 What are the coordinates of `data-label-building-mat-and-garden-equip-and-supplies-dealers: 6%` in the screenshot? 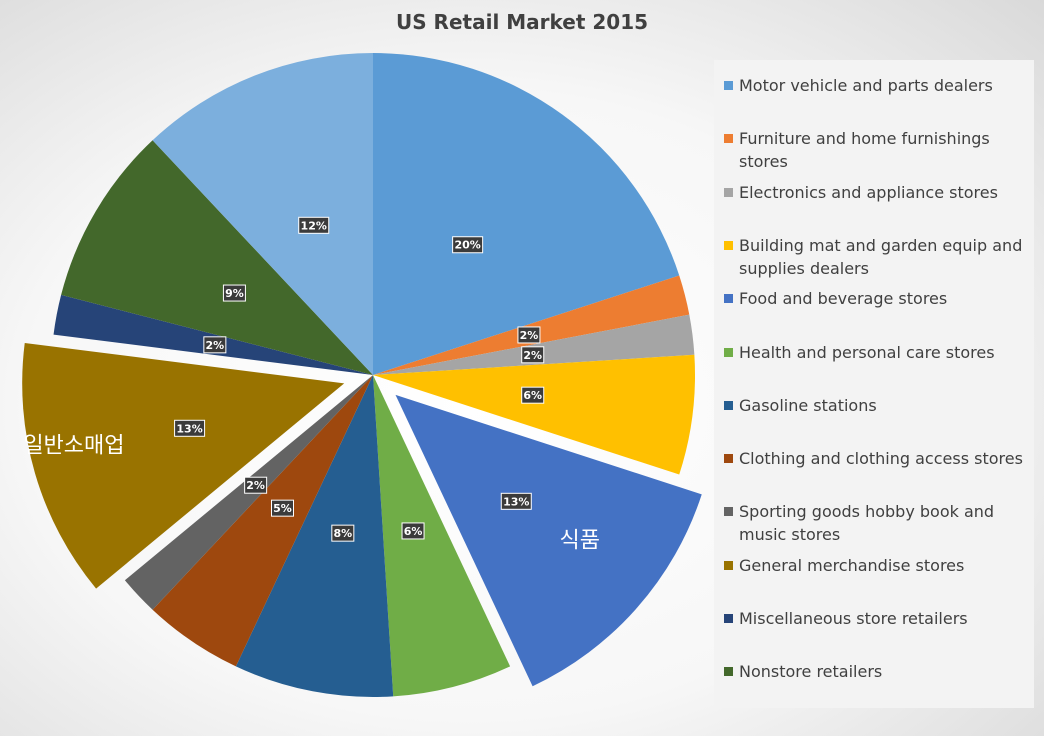 It's located at (533, 395).